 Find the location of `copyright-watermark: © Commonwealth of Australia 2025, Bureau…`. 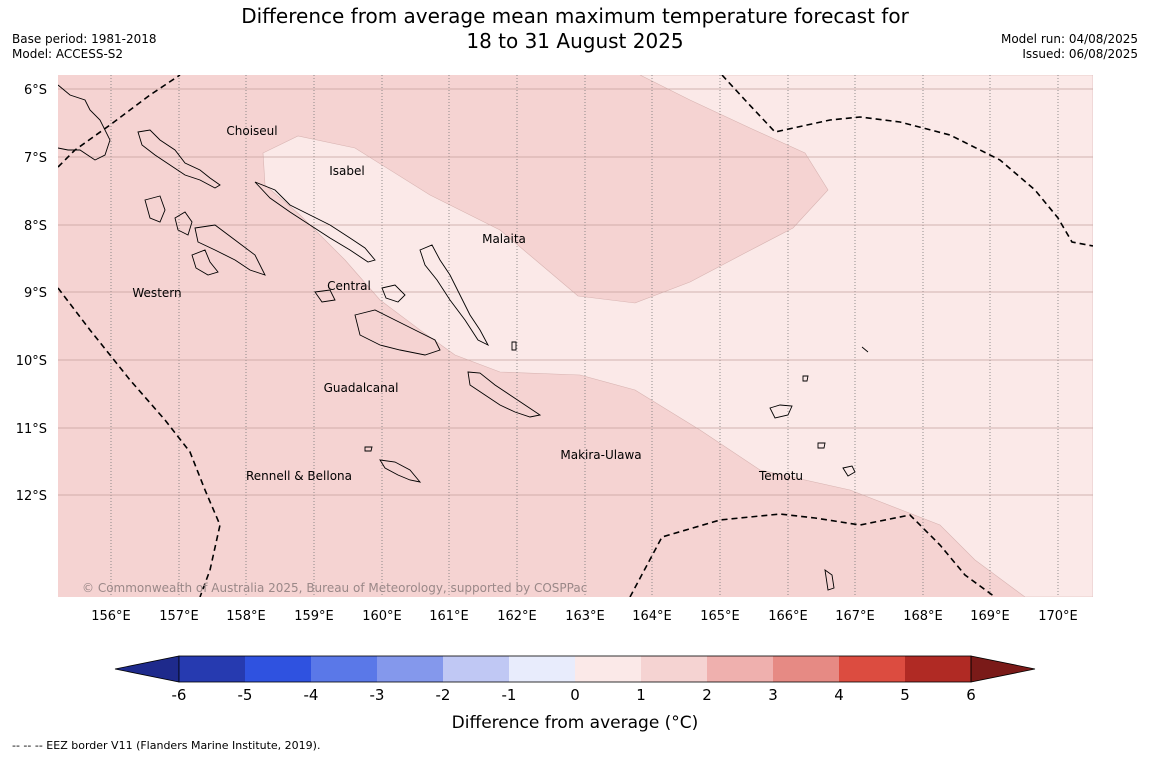

copyright-watermark: © Commonwealth of Australia 2025, Bureau… is located at coordinates (334, 588).